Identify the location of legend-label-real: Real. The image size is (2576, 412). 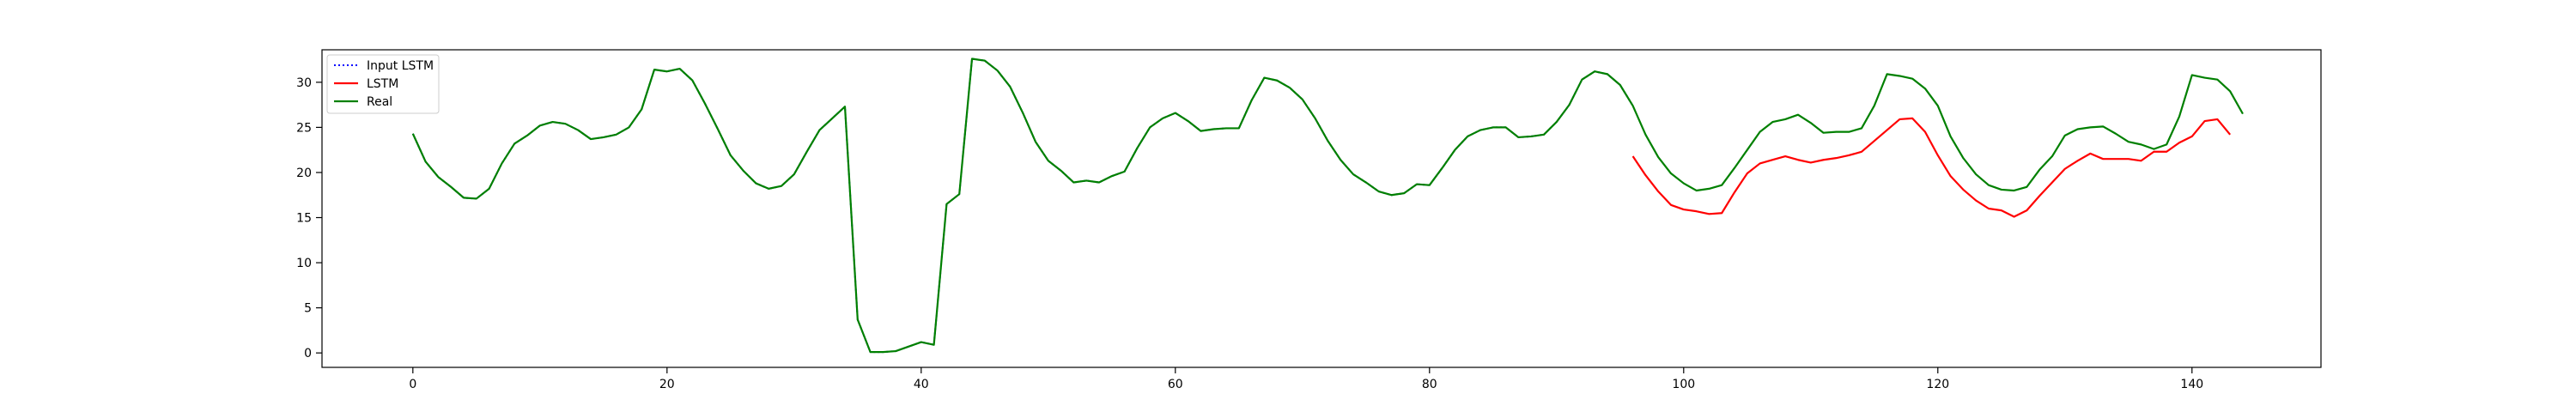
(379, 102).